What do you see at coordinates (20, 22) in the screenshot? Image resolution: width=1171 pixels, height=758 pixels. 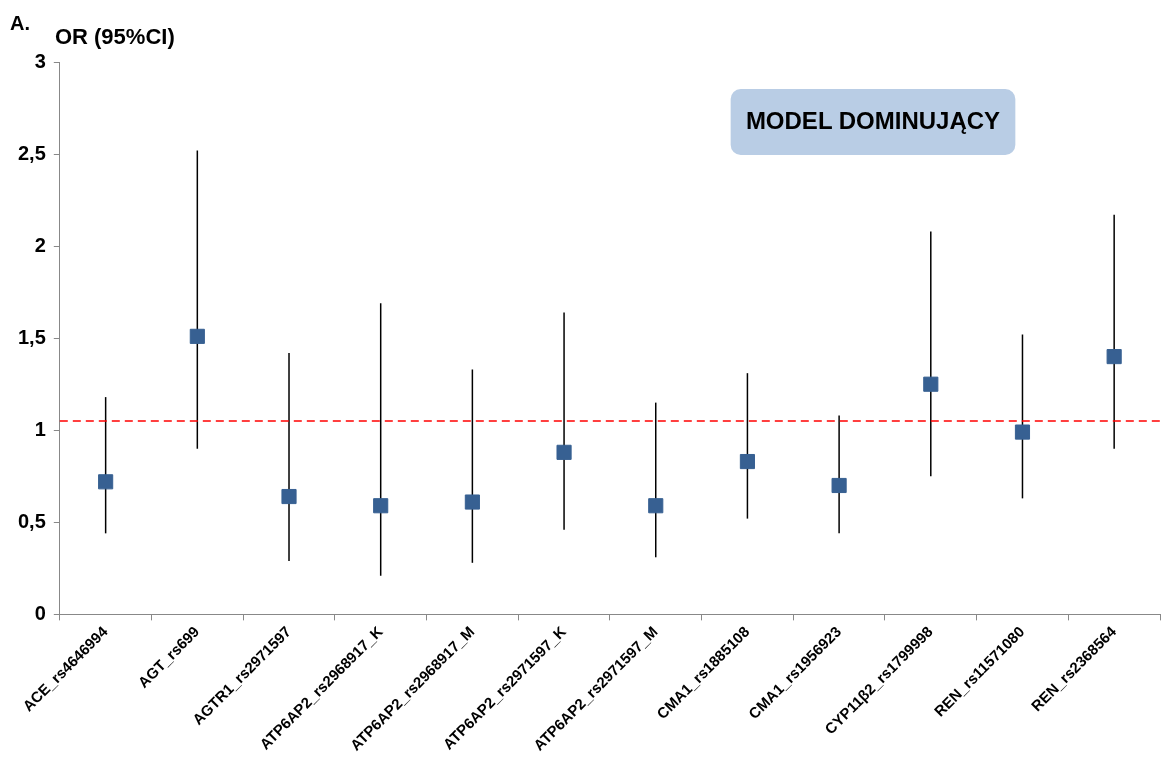 I see `text: A.` at bounding box center [20, 22].